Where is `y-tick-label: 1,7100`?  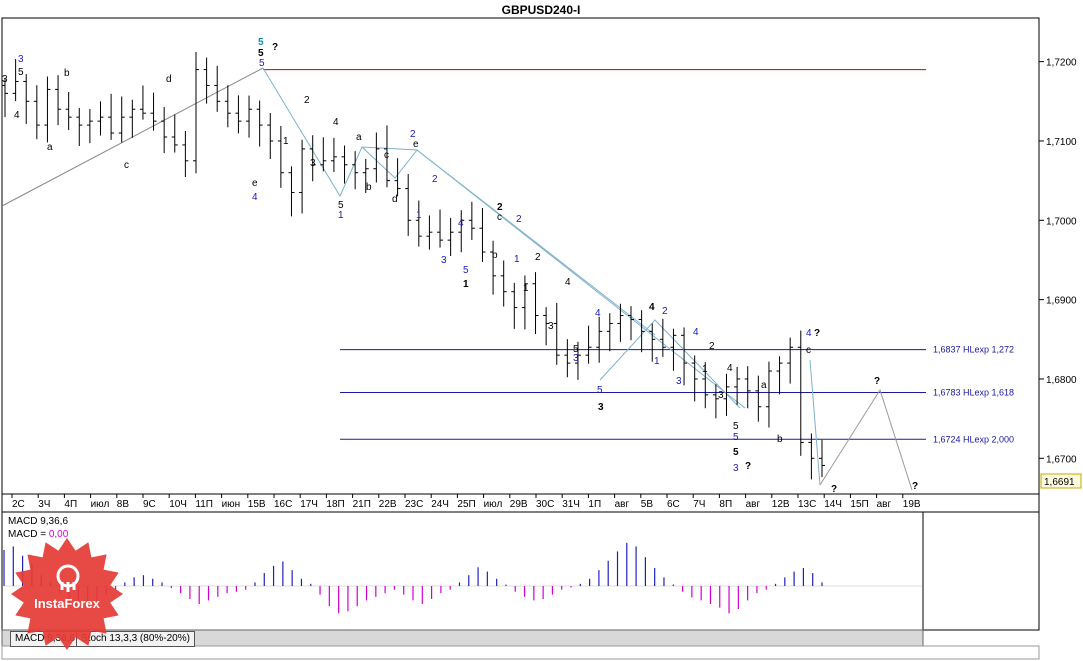
y-tick-label: 1,7100 is located at coordinates (1061, 142).